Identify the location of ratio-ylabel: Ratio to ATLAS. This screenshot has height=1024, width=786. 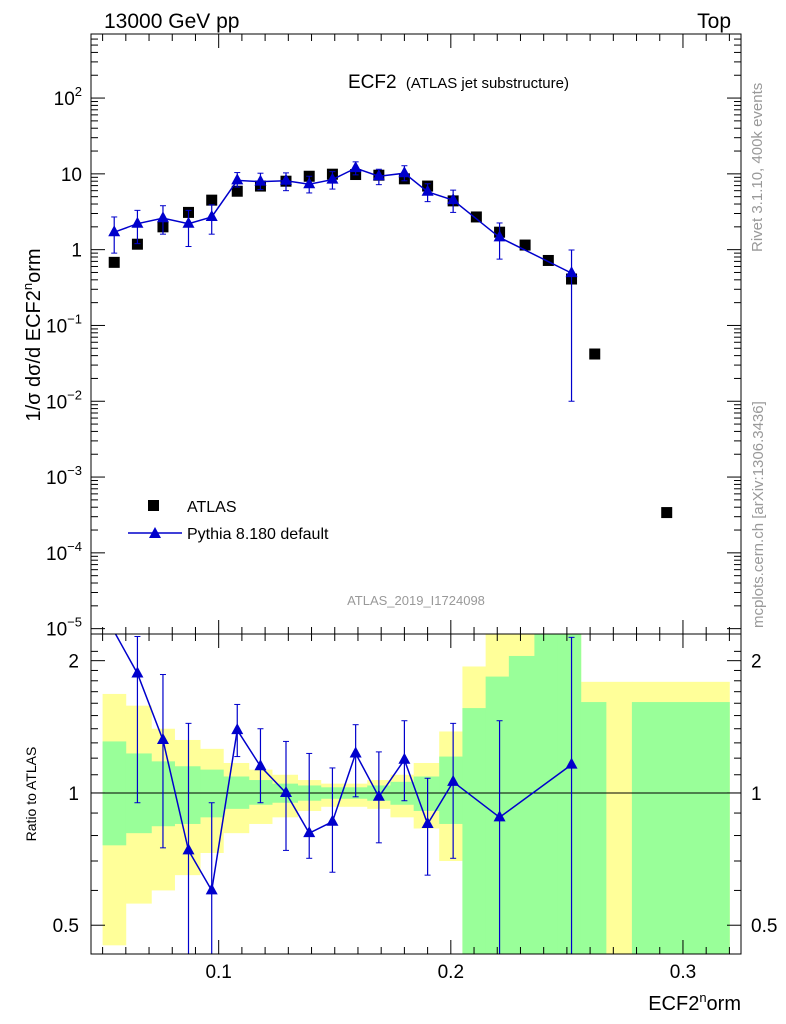
(31, 794).